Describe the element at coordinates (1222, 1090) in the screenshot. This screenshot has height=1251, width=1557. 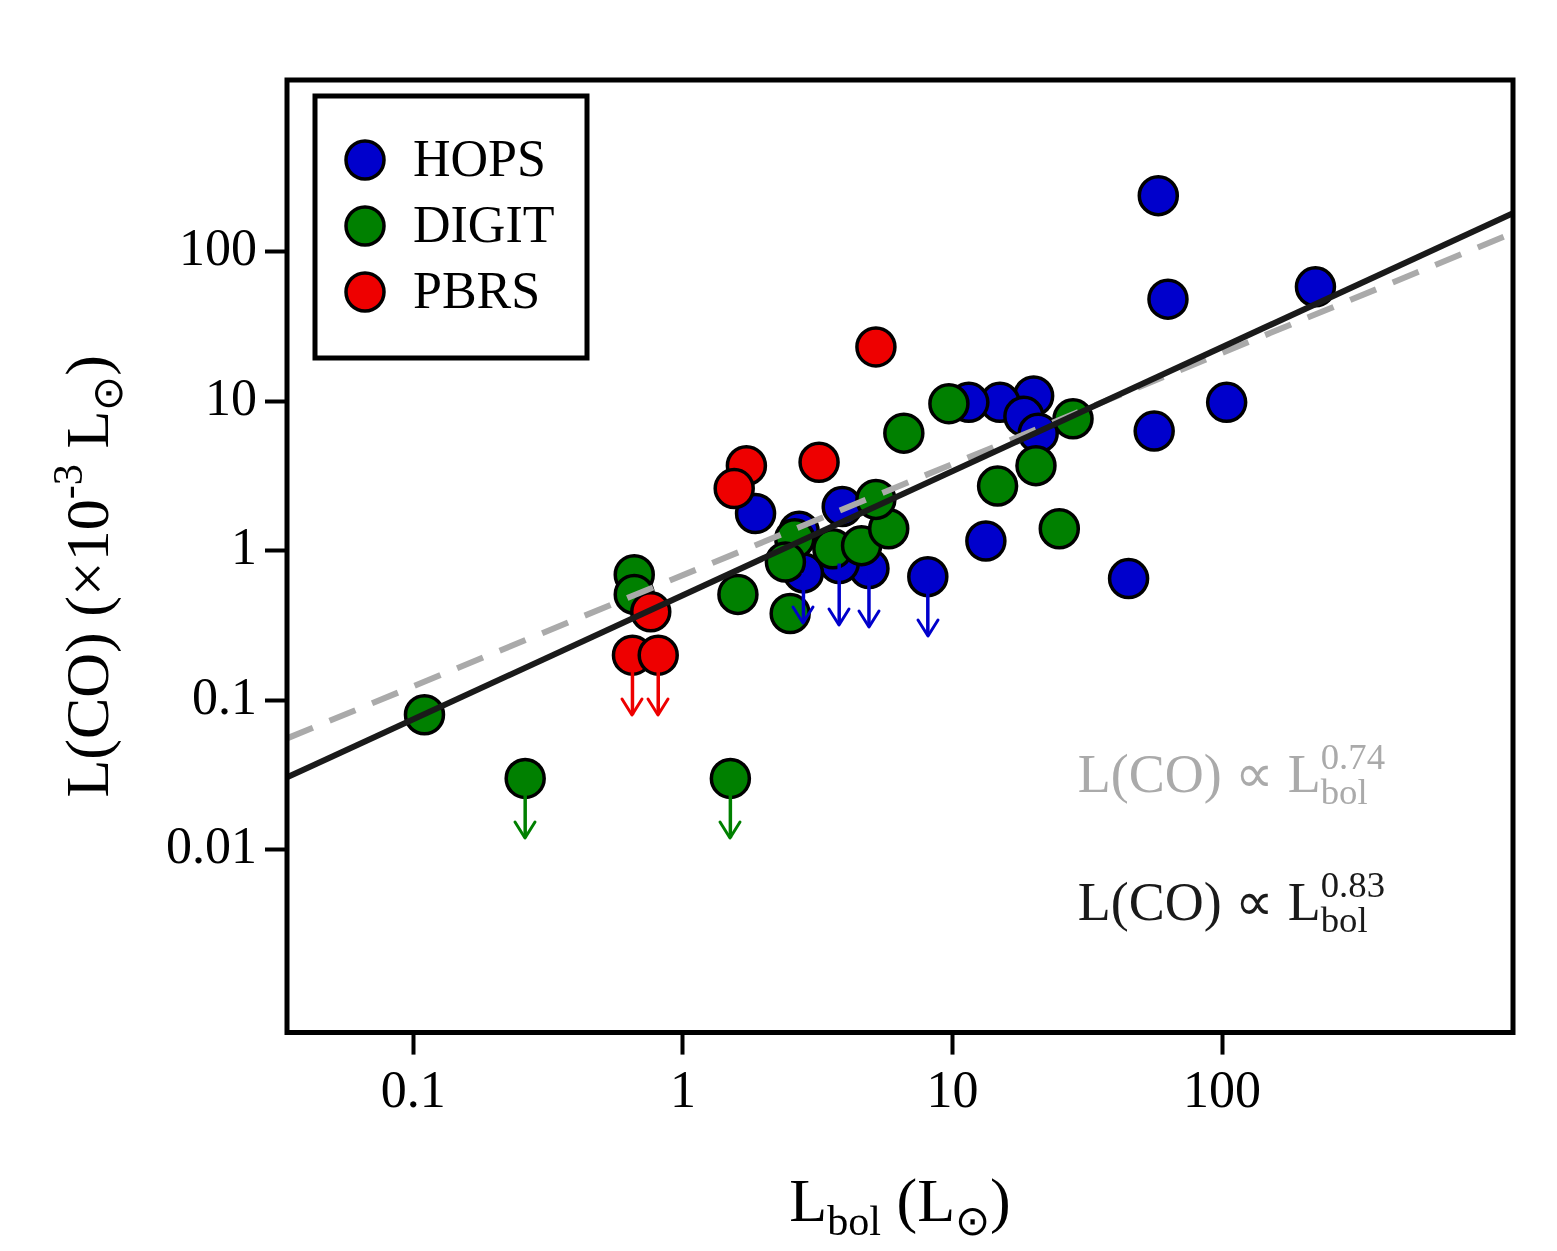
I see `x-tick-label: 100` at that location.